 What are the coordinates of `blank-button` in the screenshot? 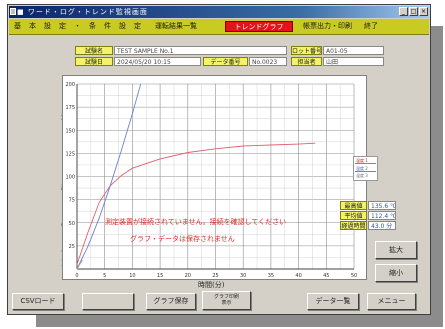 It's located at (108, 301).